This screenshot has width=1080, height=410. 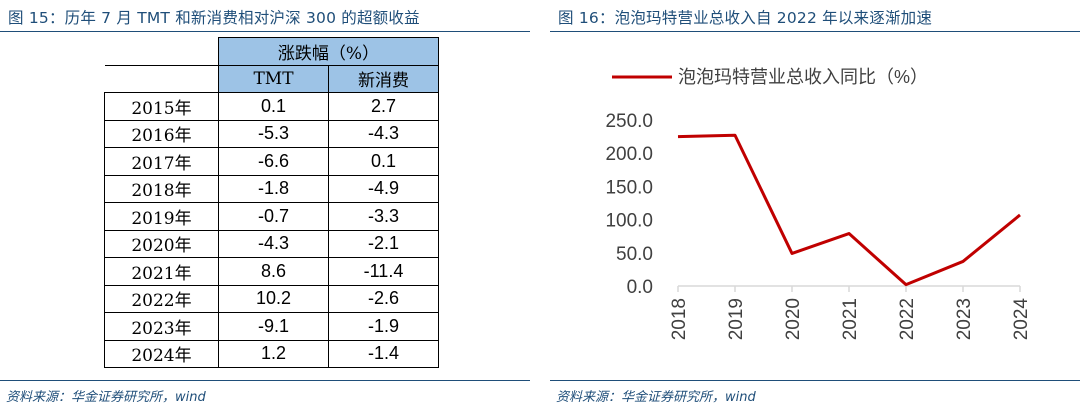 I want to click on y-tick-label: 100.0, so click(x=629, y=221).